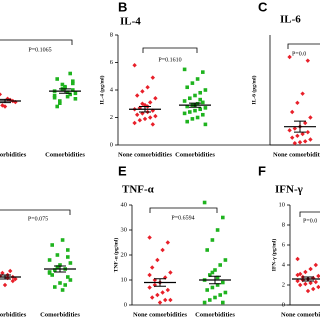 This screenshot has width=320, height=320. Describe the element at coordinates (39, 50) in the screenshot. I see `p-value: P=0.1065` at that location.